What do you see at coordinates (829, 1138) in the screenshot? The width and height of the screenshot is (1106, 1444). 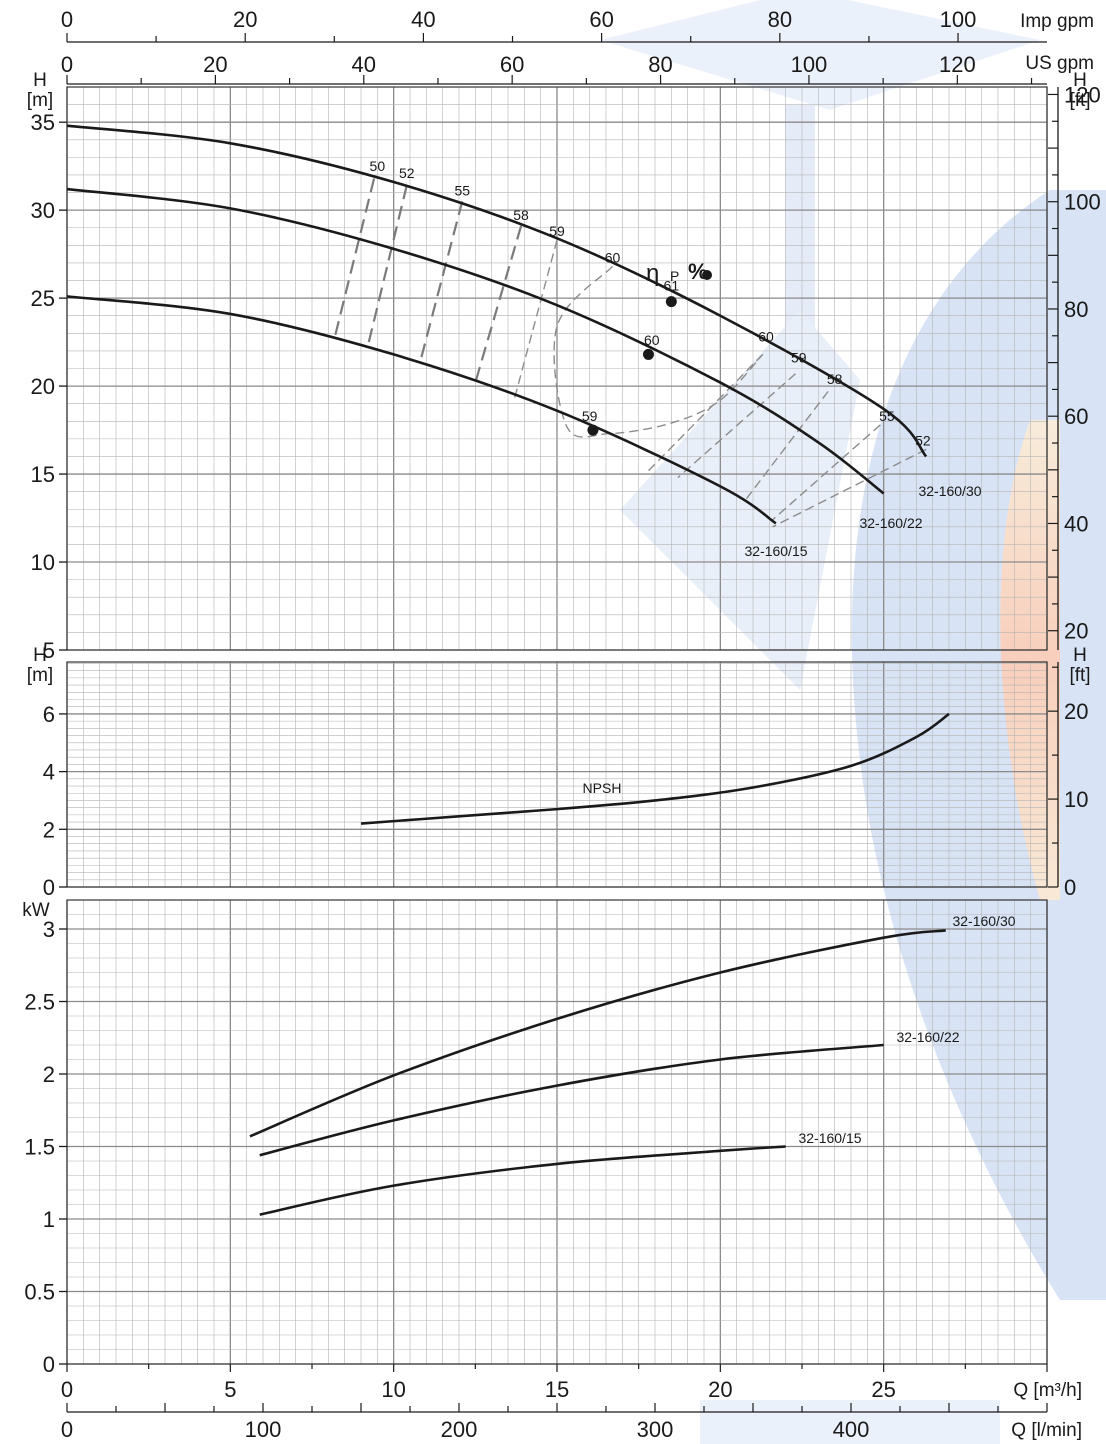 I see `power-curve-label: 32-160/15` at bounding box center [829, 1138].